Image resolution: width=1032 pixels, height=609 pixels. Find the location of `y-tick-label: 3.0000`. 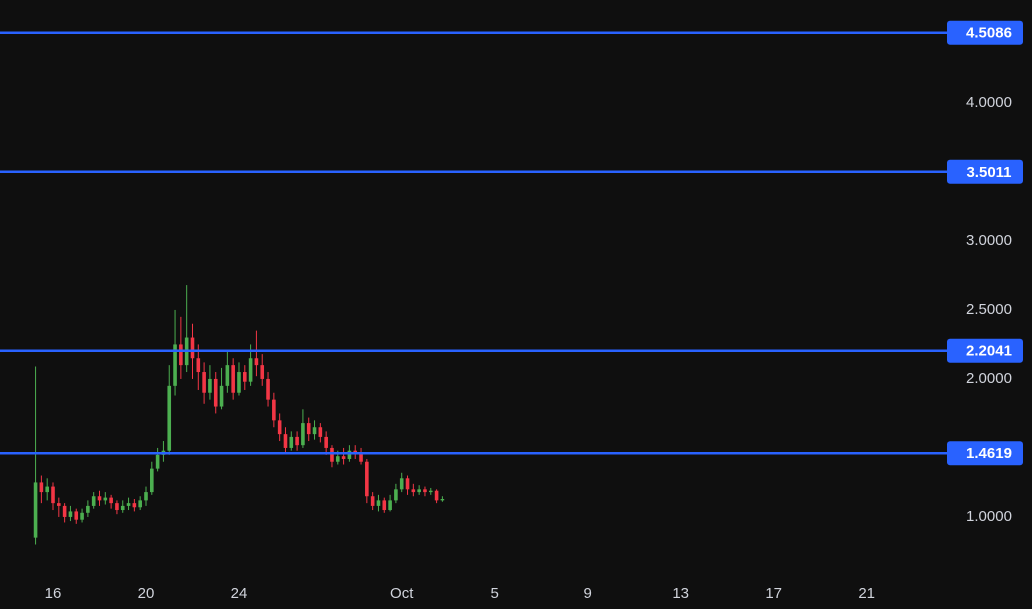

y-tick-label: 3.0000 is located at coordinates (989, 240).